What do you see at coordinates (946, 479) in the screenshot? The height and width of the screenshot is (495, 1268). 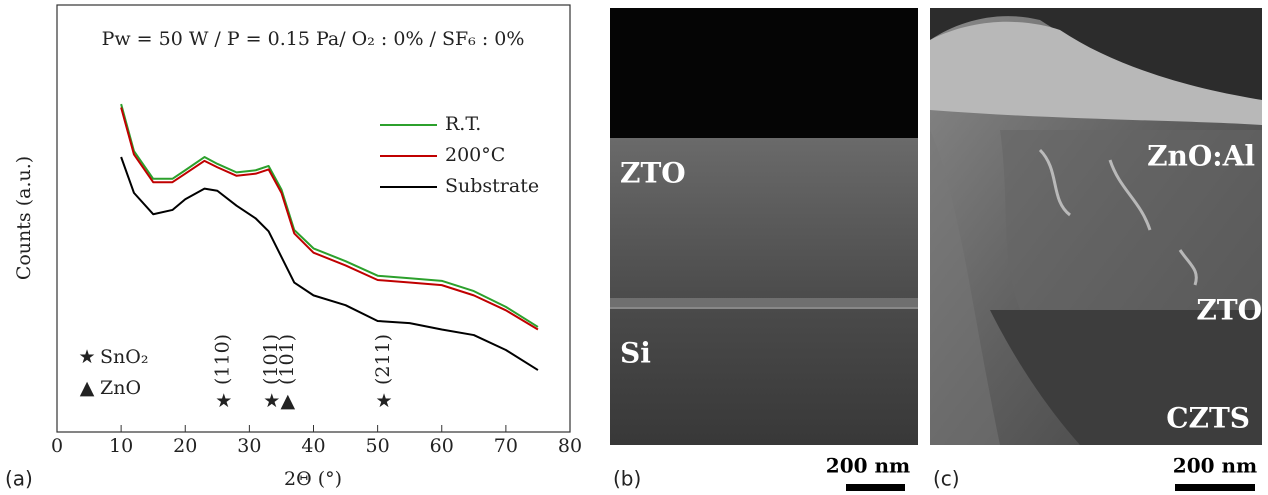 I see `panel-label: (c)` at bounding box center [946, 479].